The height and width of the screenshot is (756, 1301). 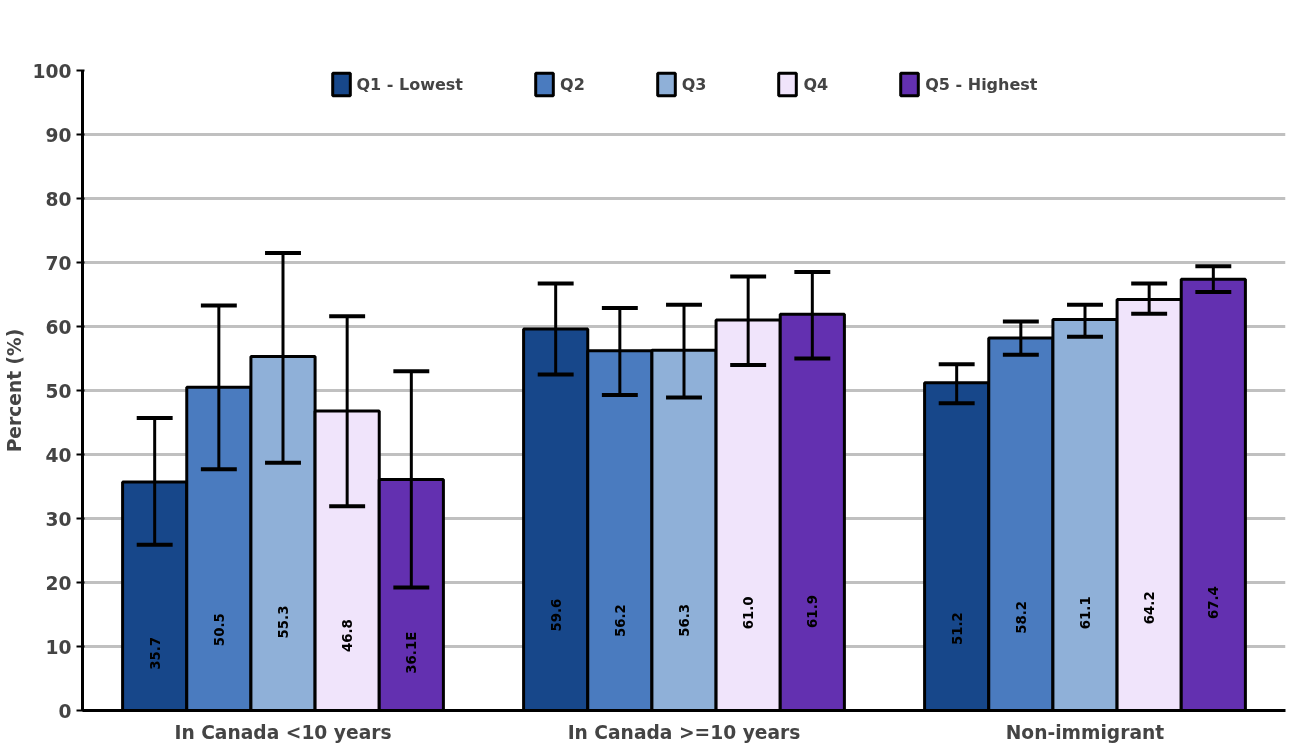 I want to click on legend-label: Q1 - Lowest, so click(x=410, y=84).